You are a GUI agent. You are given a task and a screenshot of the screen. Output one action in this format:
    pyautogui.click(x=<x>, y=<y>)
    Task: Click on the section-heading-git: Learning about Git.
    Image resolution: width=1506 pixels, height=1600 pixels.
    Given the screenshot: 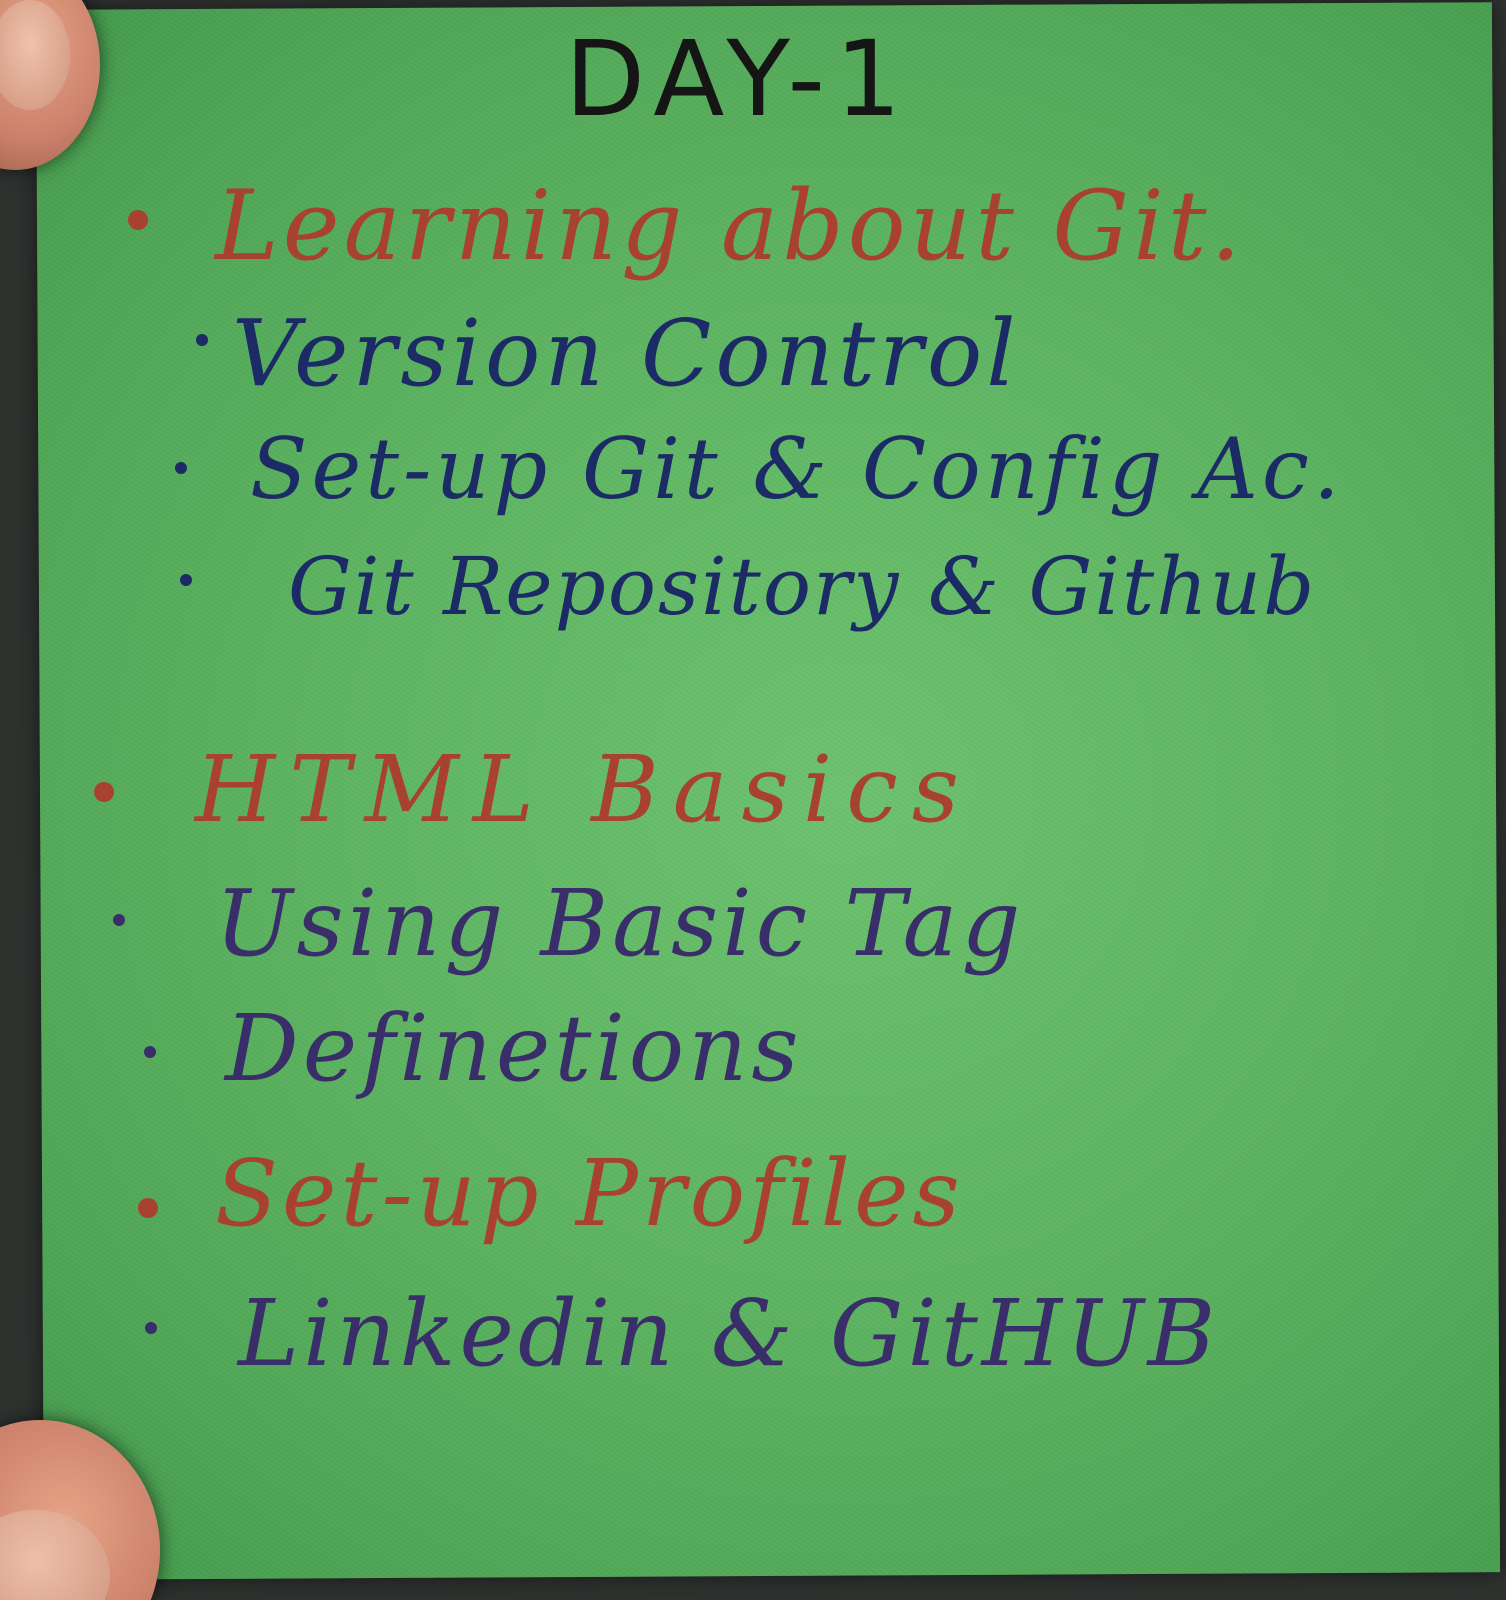 What is the action you would take?
    pyautogui.click(x=730, y=226)
    